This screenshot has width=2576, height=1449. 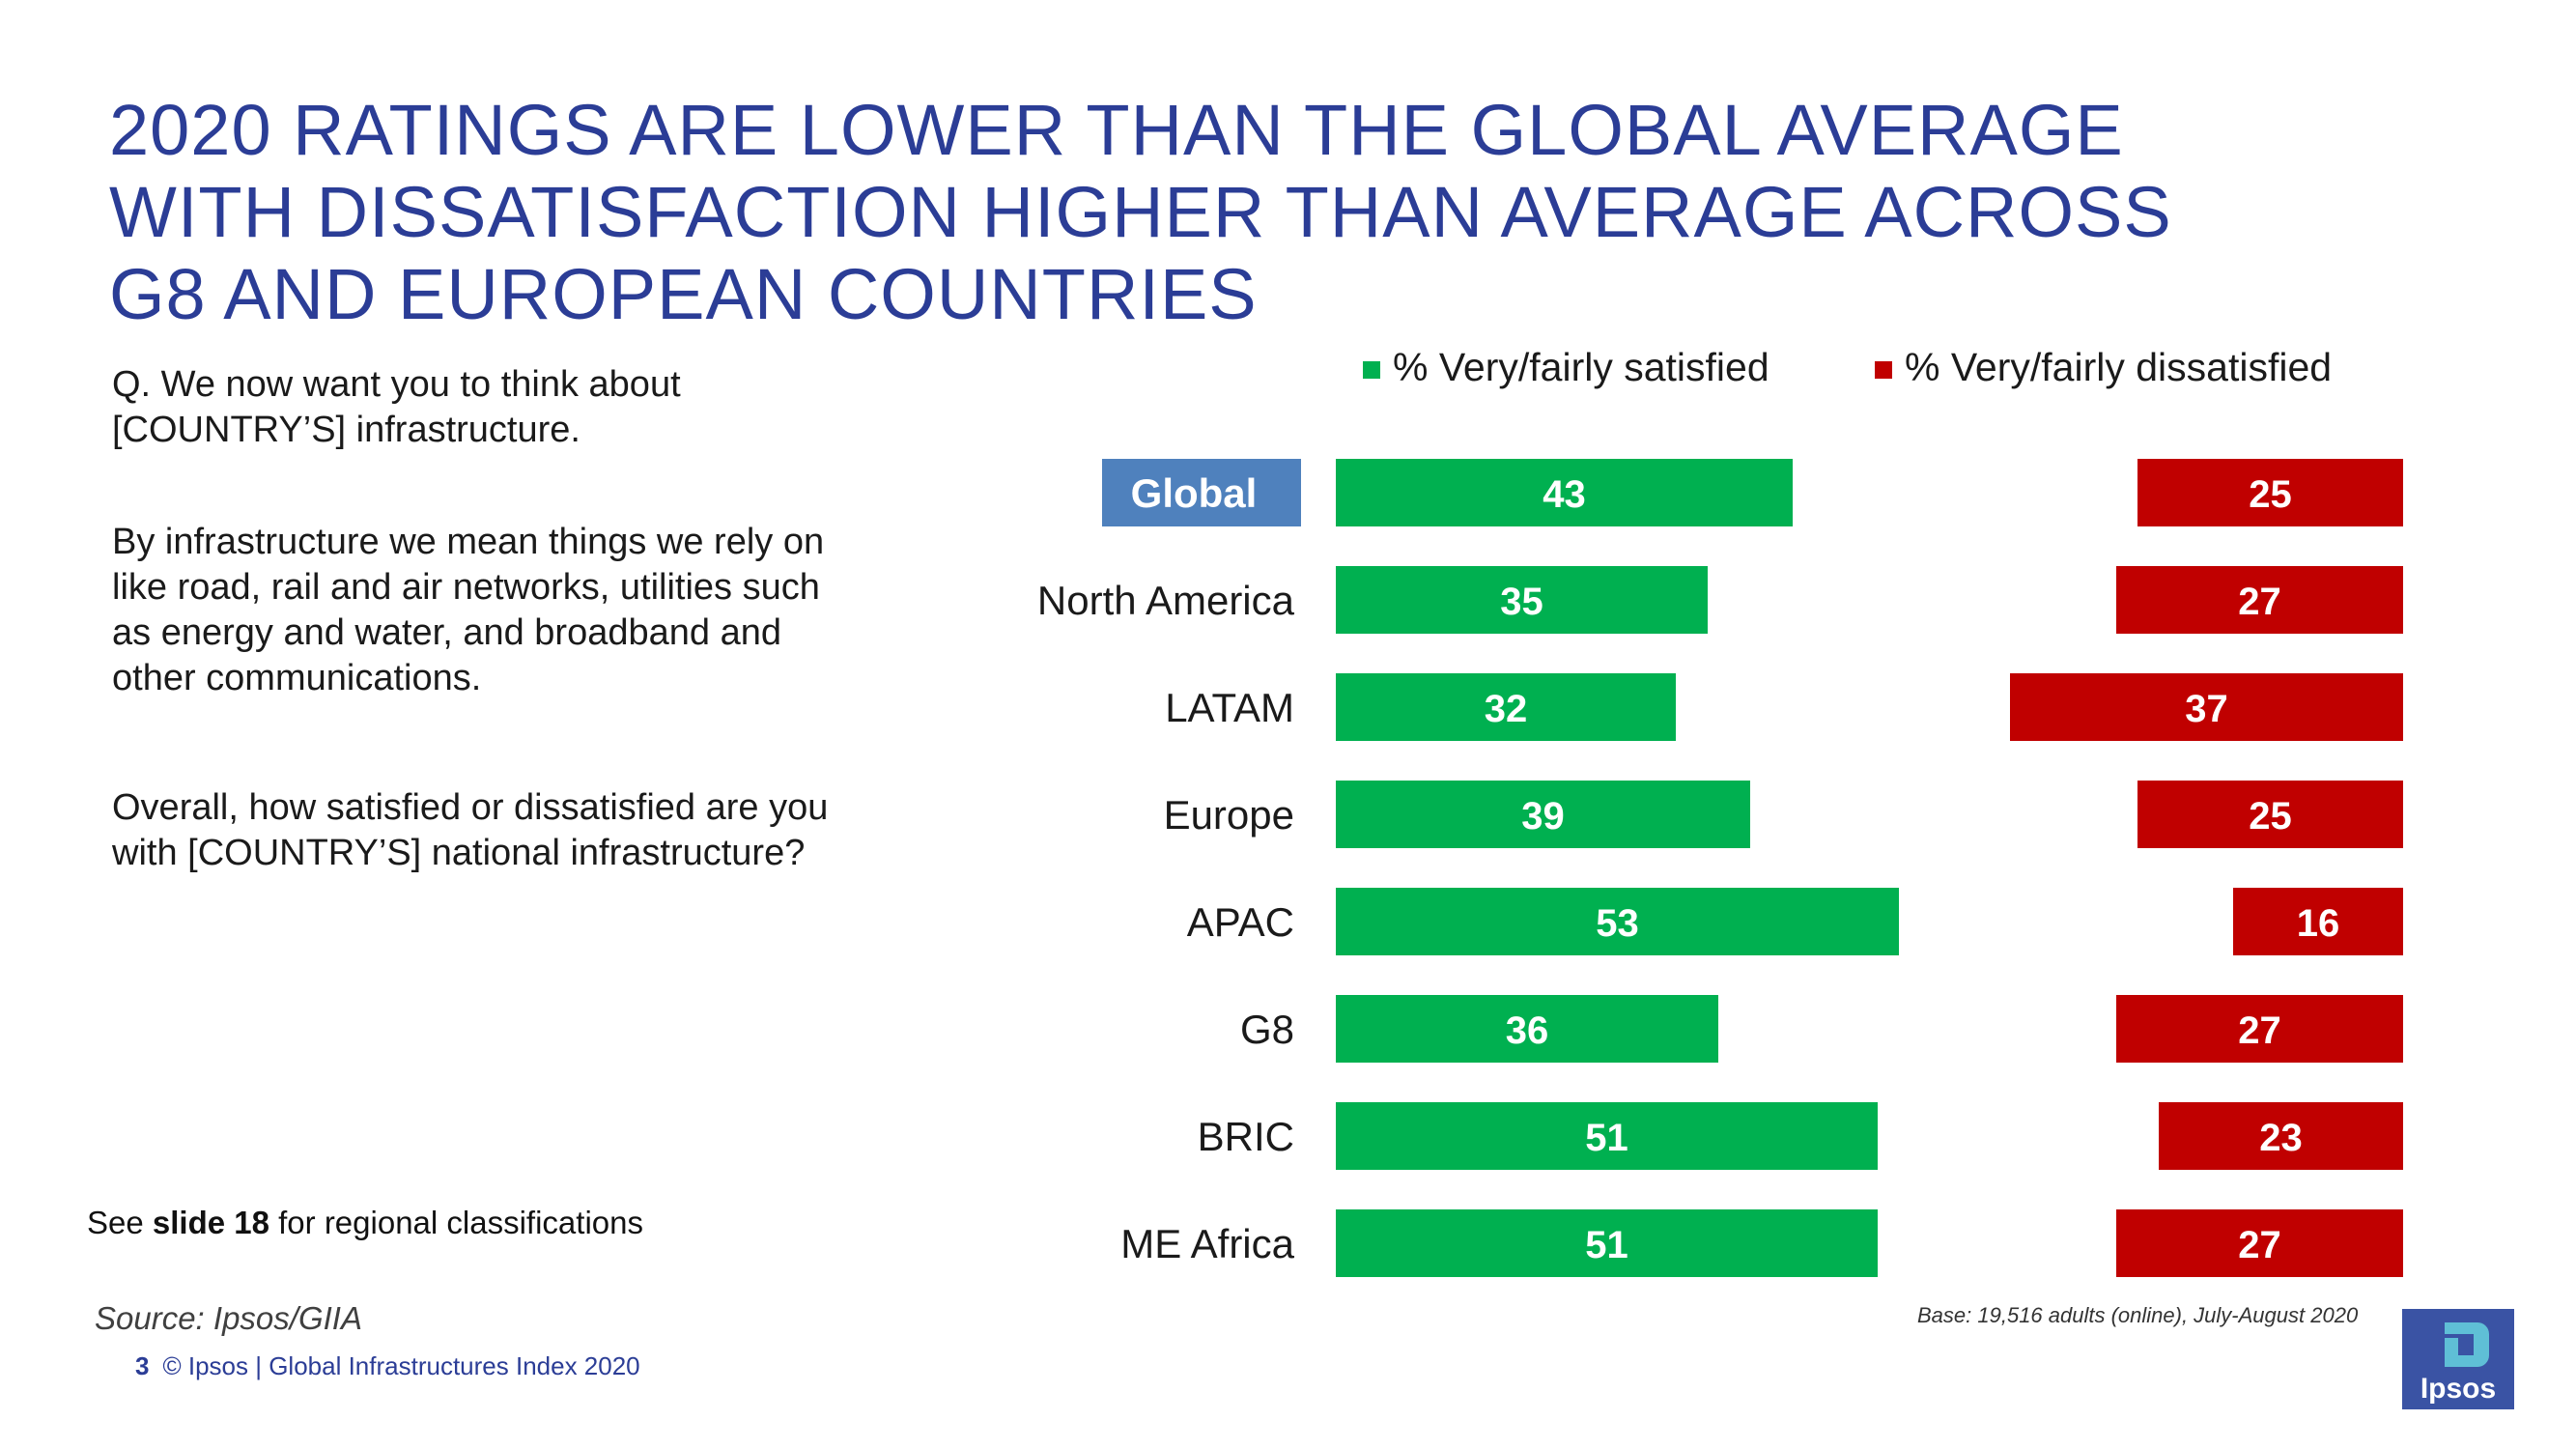 What do you see at coordinates (1246, 1136) in the screenshot?
I see `category-label: BRIC` at bounding box center [1246, 1136].